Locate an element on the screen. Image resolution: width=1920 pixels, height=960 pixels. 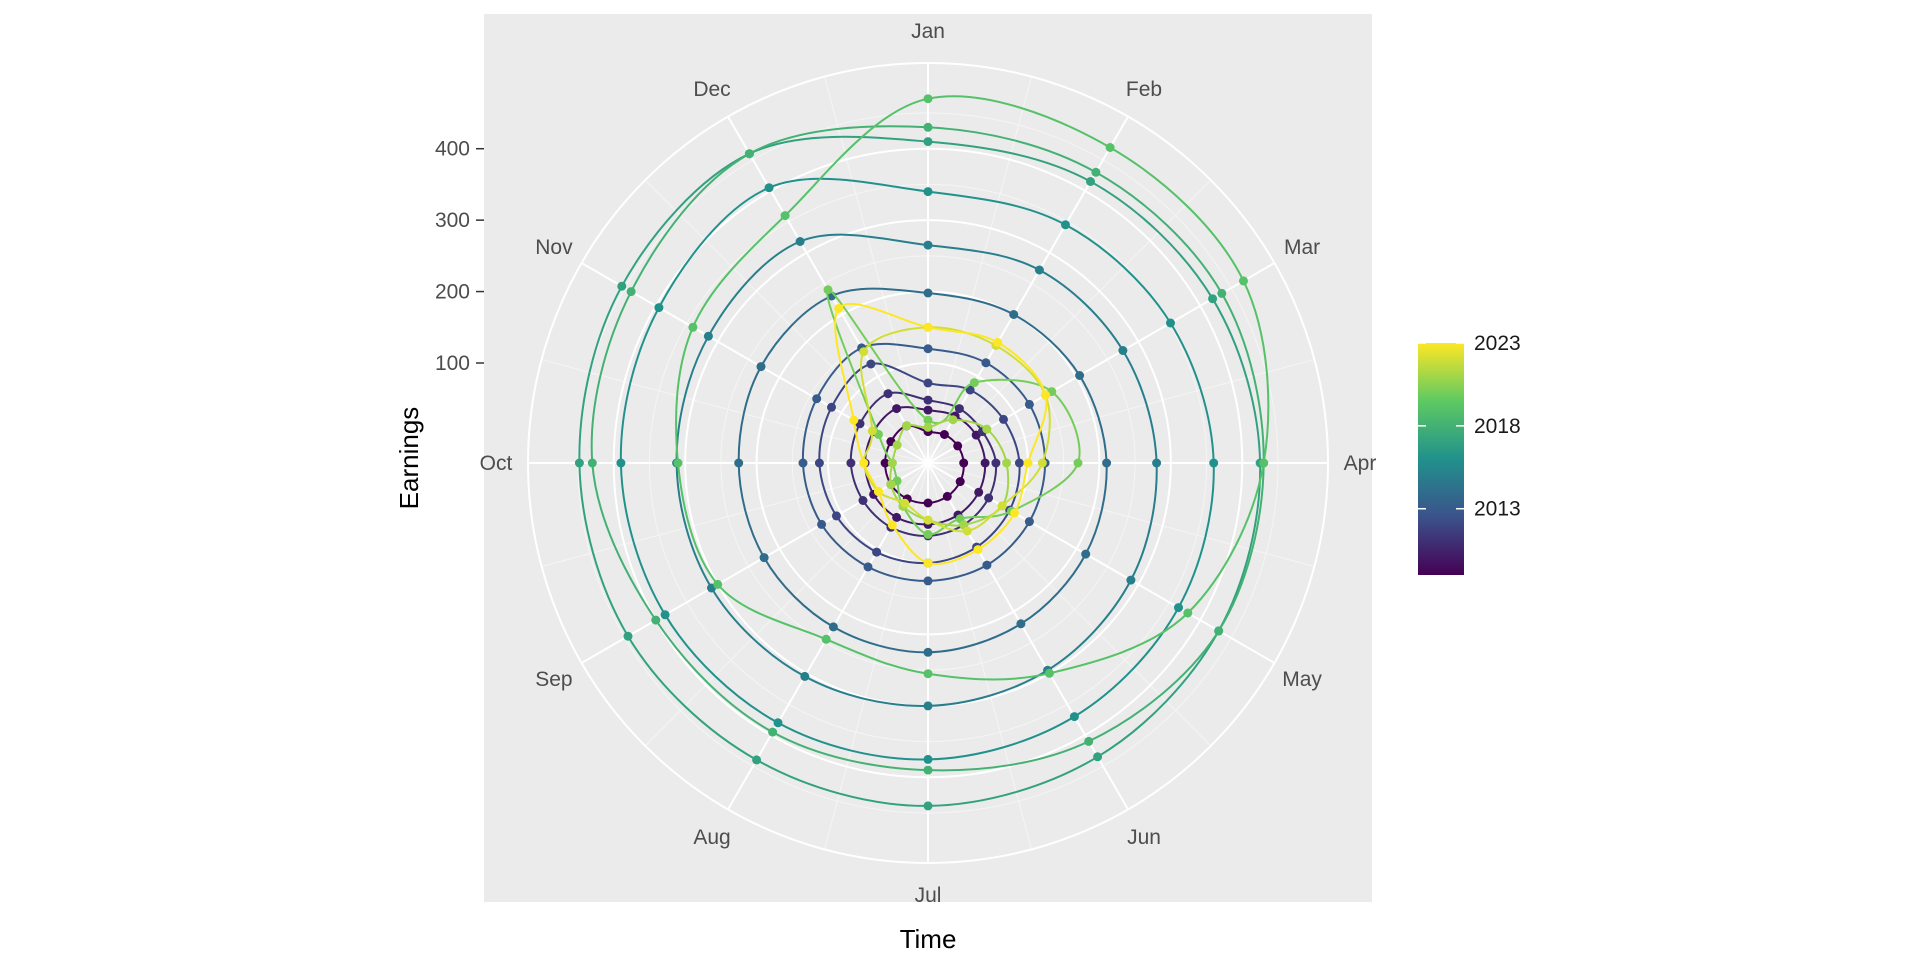
month-label: May is located at coordinates (1302, 679).